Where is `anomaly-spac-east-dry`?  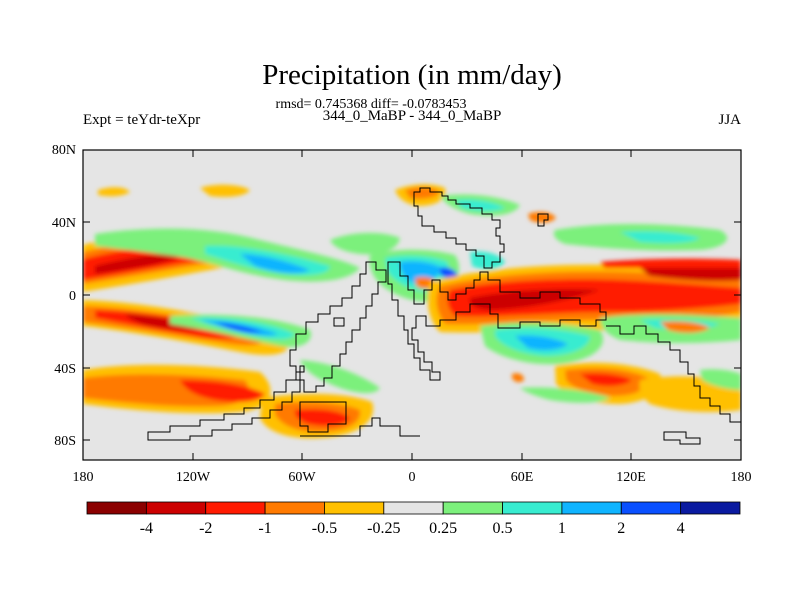
anomaly-spac-east-dry is located at coordinates (685, 327).